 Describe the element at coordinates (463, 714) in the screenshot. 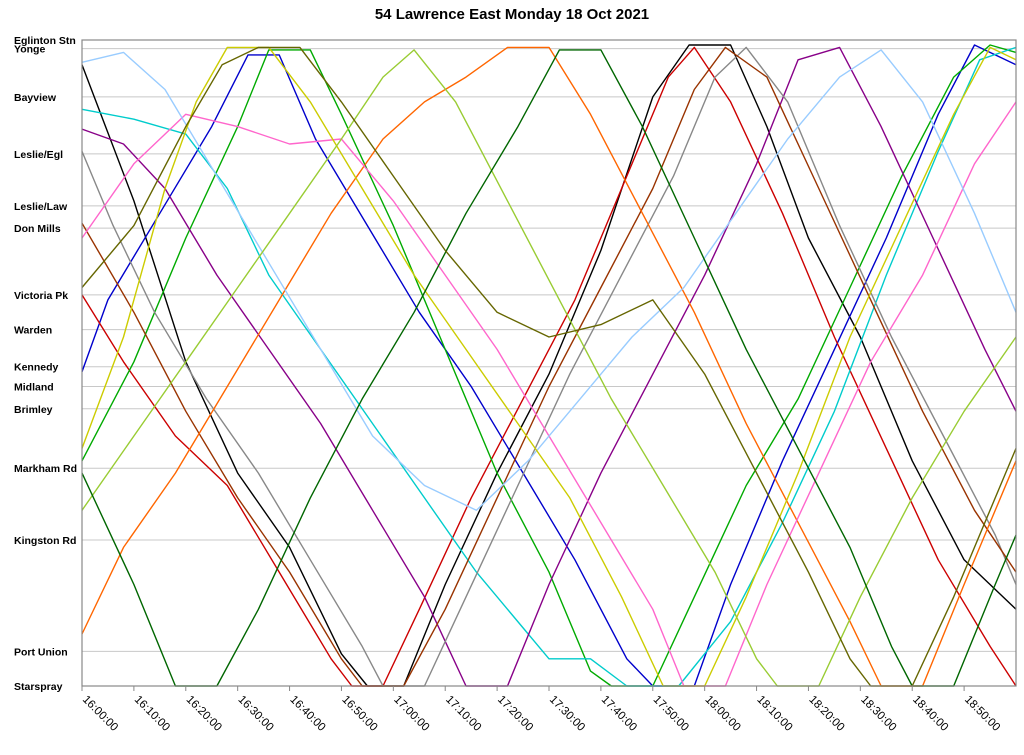

I see `time-tick-label: 17:10:00` at that location.